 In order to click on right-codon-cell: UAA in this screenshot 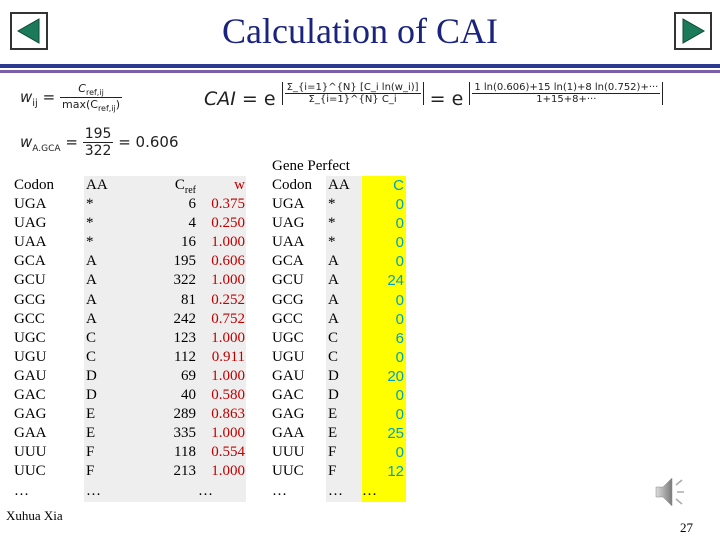, I will do `click(288, 242)`.